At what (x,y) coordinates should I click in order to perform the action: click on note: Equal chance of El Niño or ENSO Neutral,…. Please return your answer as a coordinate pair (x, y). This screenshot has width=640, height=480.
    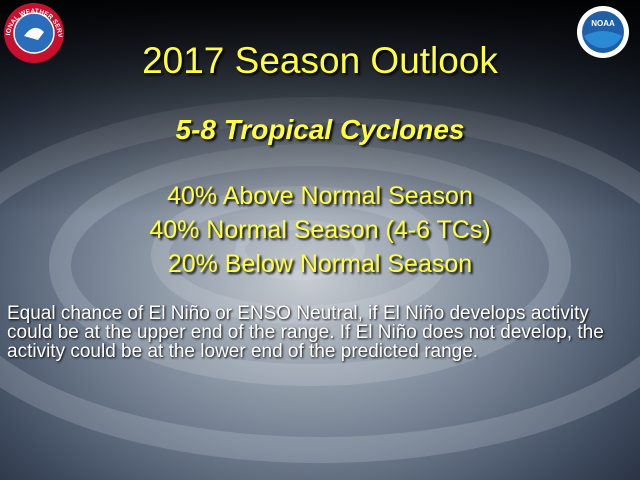
    Looking at the image, I should click on (305, 332).